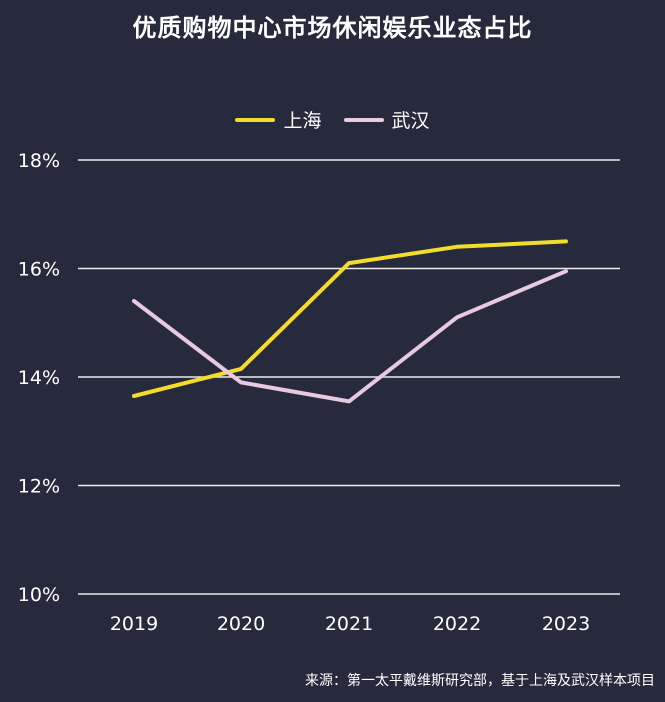  What do you see at coordinates (363, 119) in the screenshot?
I see `legend-swatch-wuhan` at bounding box center [363, 119].